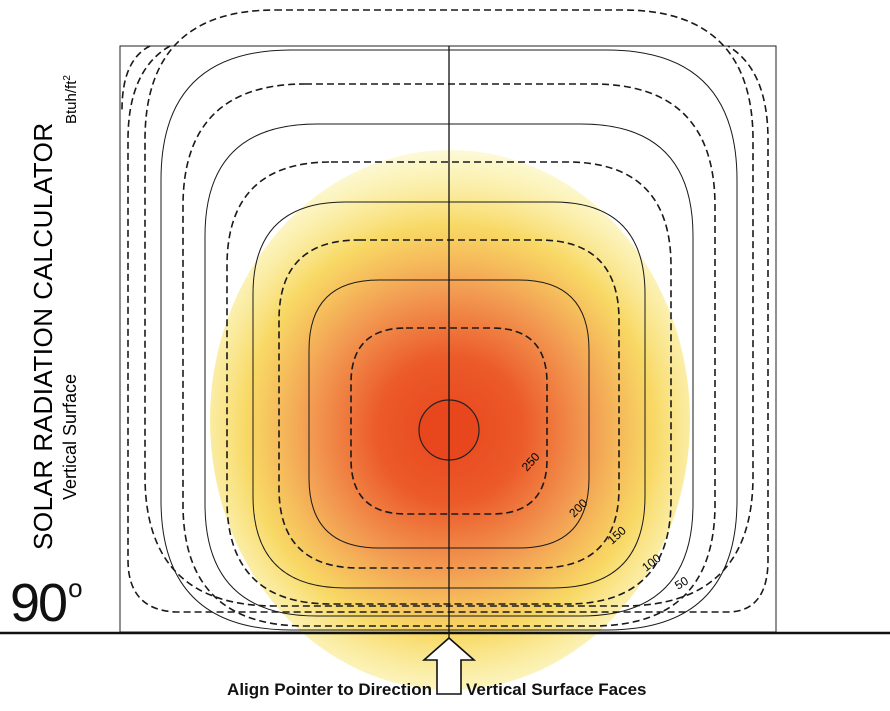  Describe the element at coordinates (43, 336) in the screenshot. I see `calculator-title: SOLAR RADIATION CALCULATOR` at that location.